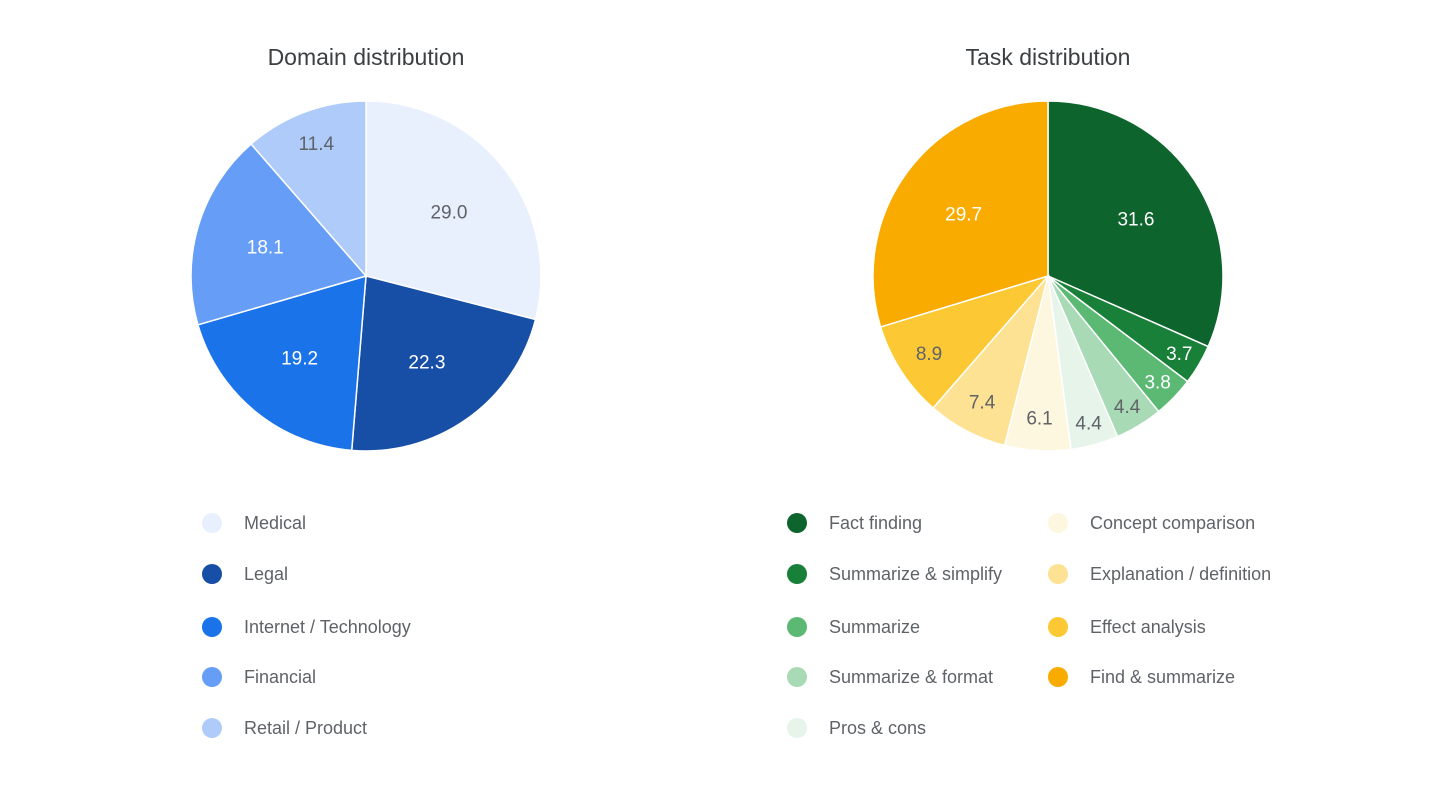 The width and height of the screenshot is (1440, 809). Describe the element at coordinates (448, 213) in the screenshot. I see `slice-data-label: 29.0` at that location.